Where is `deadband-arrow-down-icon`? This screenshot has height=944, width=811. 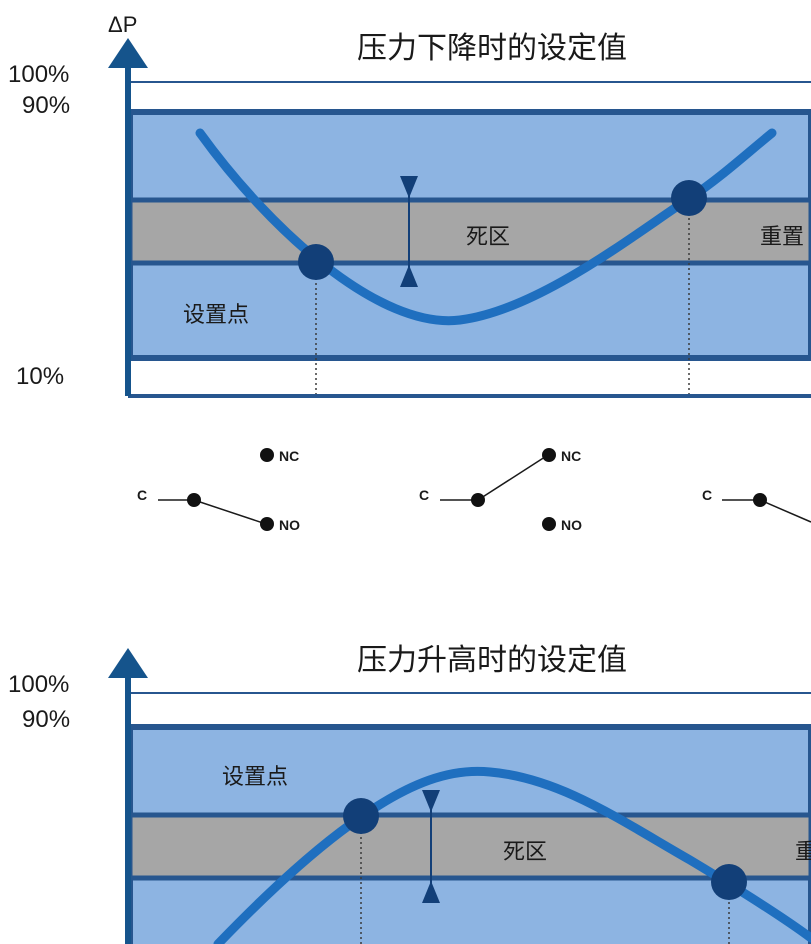 deadband-arrow-down-icon is located at coordinates (409, 187).